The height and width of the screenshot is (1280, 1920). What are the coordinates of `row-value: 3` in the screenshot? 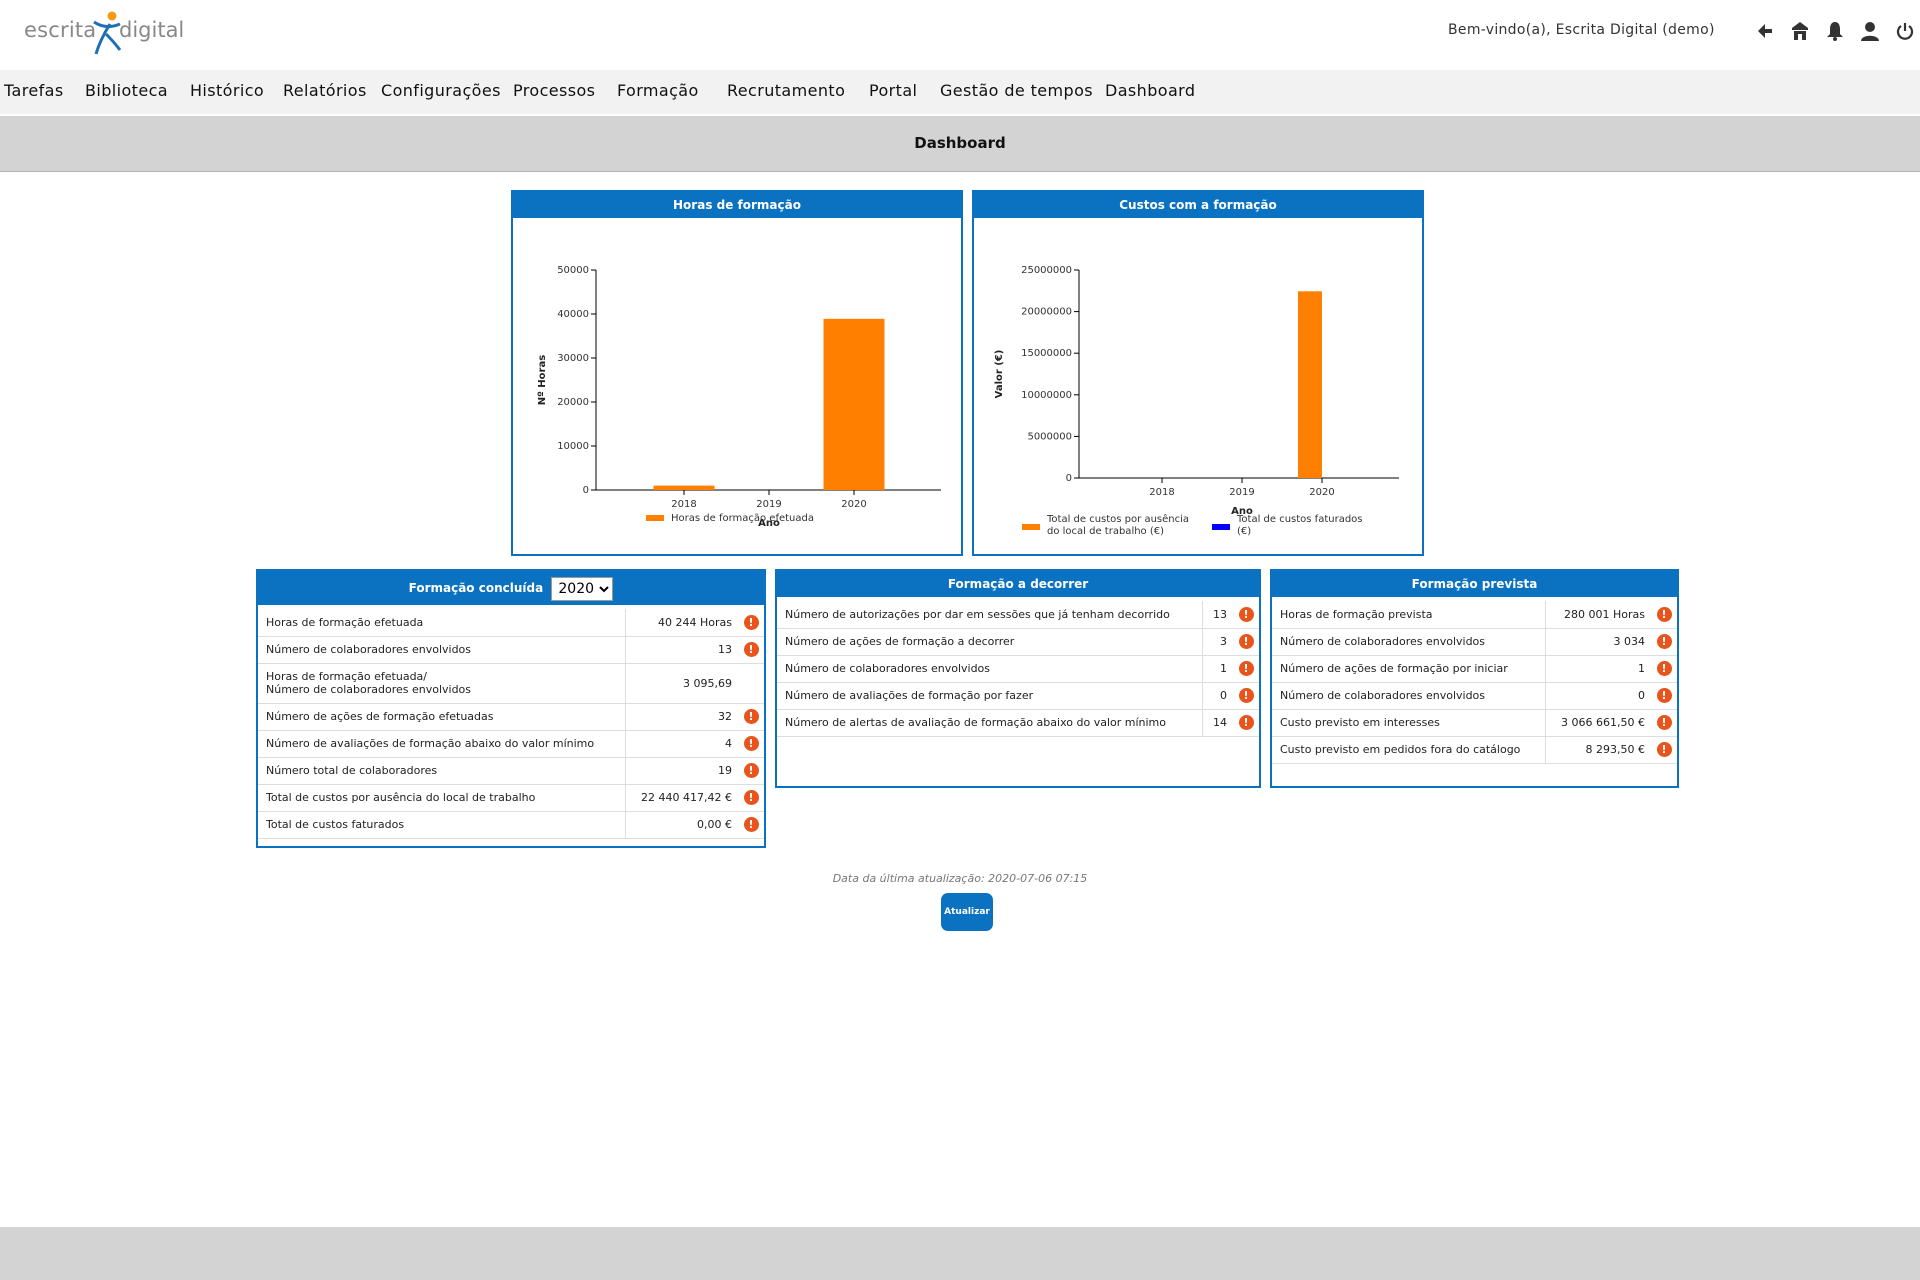 It's located at (1217, 642).